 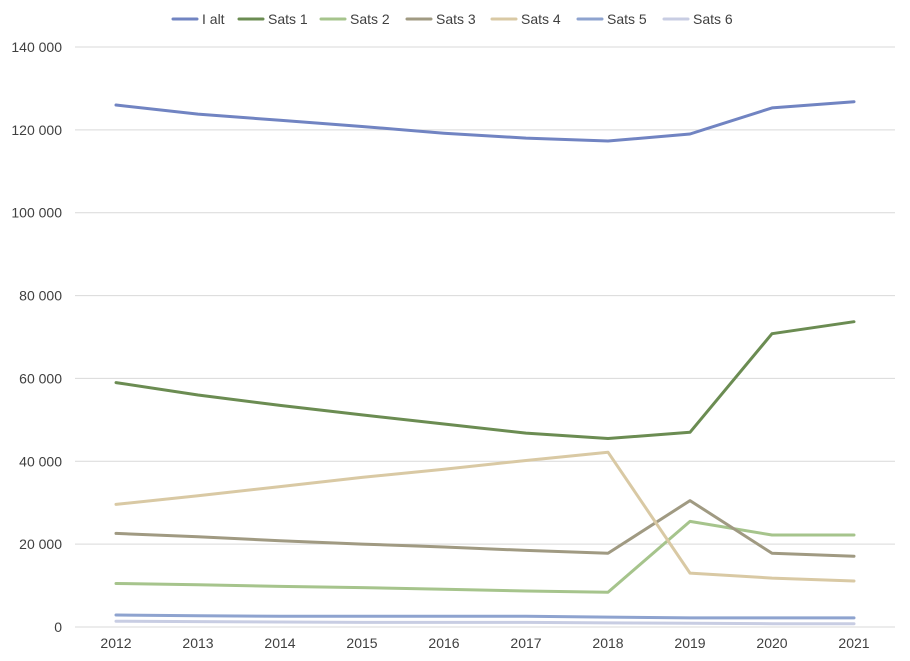 I want to click on legend-item: I alt, so click(x=198, y=19).